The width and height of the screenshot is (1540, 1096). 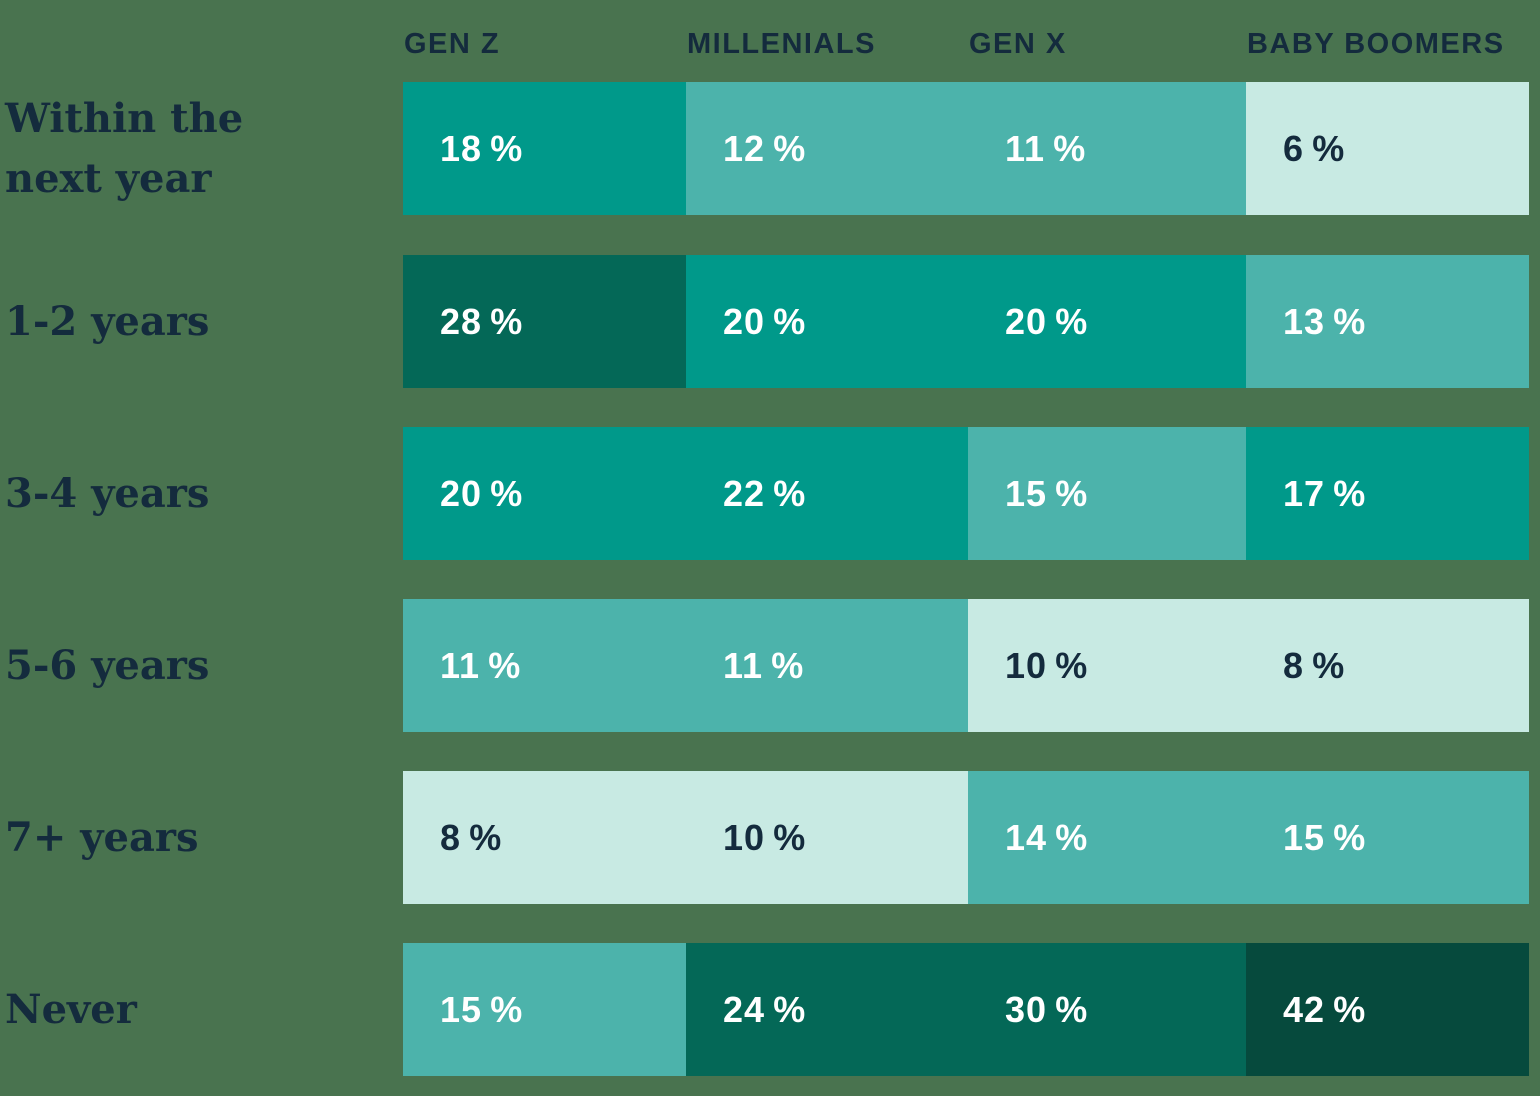 What do you see at coordinates (544, 1009) in the screenshot?
I see `cell-never-gen-z: 15 %` at bounding box center [544, 1009].